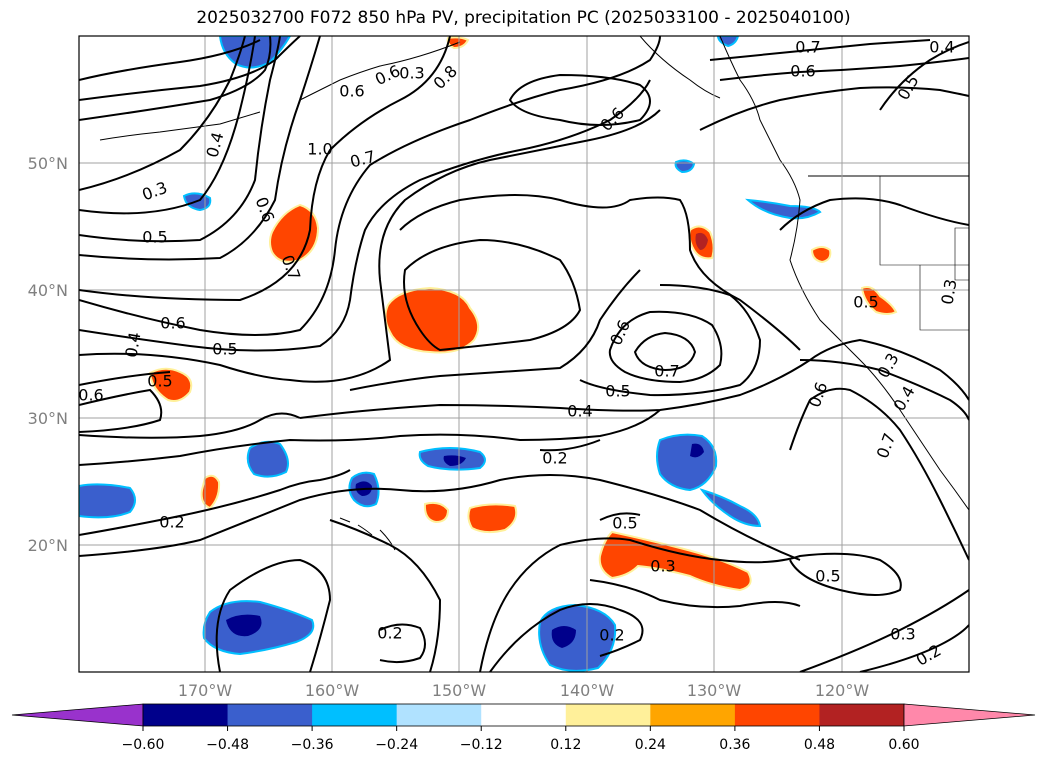 The image size is (1047, 765). I want to click on colorbar-segments, so click(523, 715).